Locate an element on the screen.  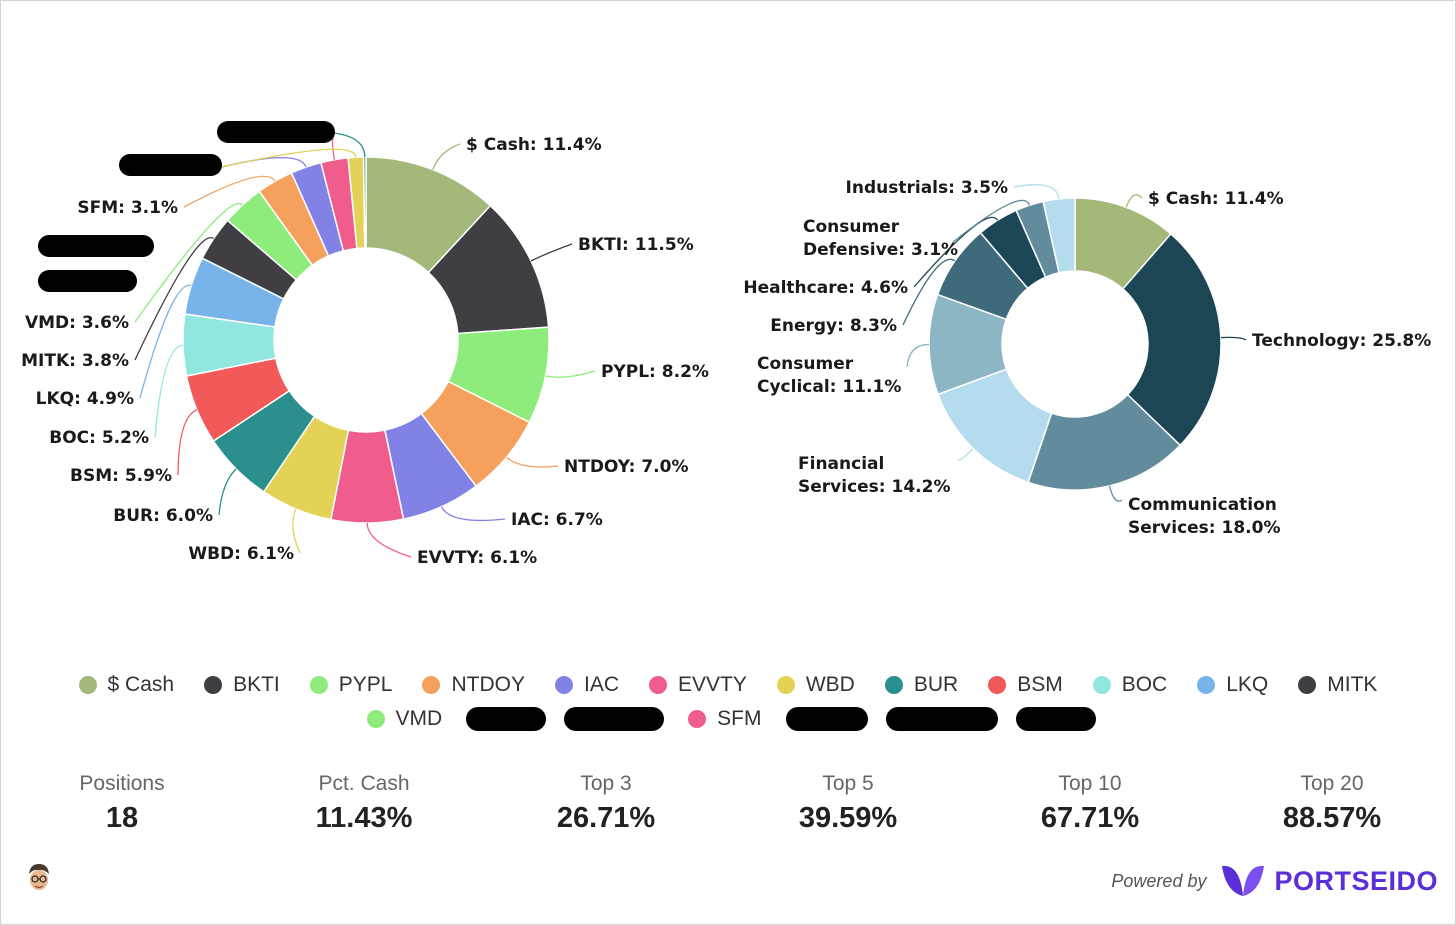
legend-item: BUR is located at coordinates (921, 685).